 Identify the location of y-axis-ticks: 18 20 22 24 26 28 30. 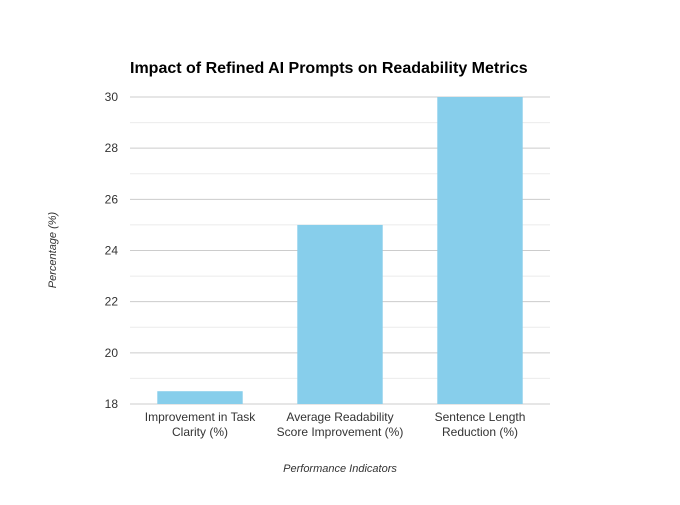
(112, 250).